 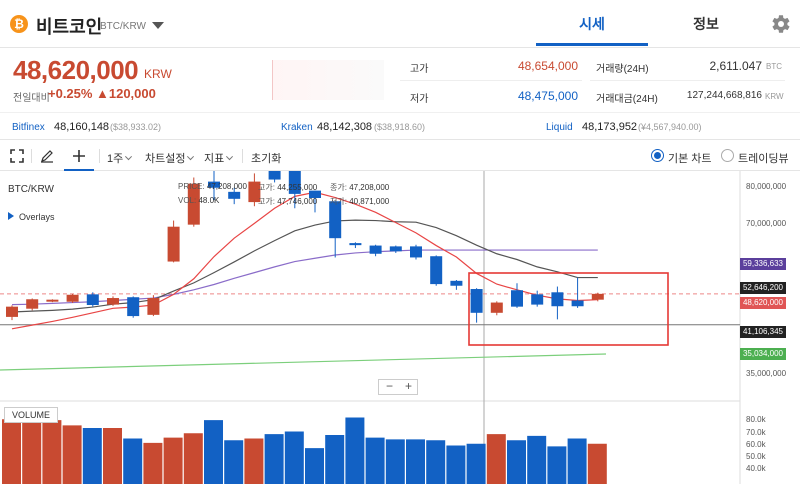 I want to click on tradingview-radio, so click(x=727, y=155).